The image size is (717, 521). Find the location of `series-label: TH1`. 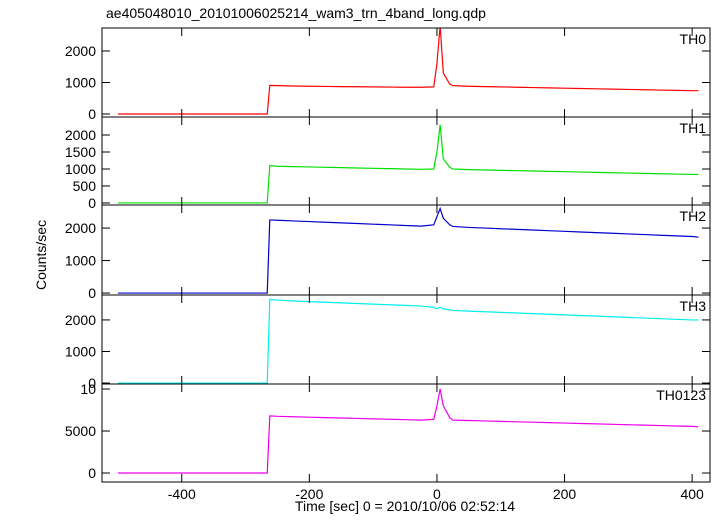

series-label: TH1 is located at coordinates (693, 128).